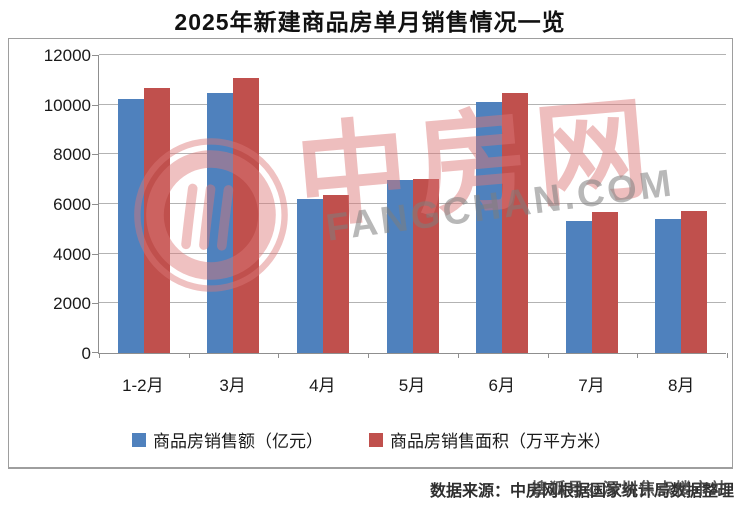 This screenshot has height=507, width=740. I want to click on legend-item: 商品房销售额（亿元）, so click(227, 439).